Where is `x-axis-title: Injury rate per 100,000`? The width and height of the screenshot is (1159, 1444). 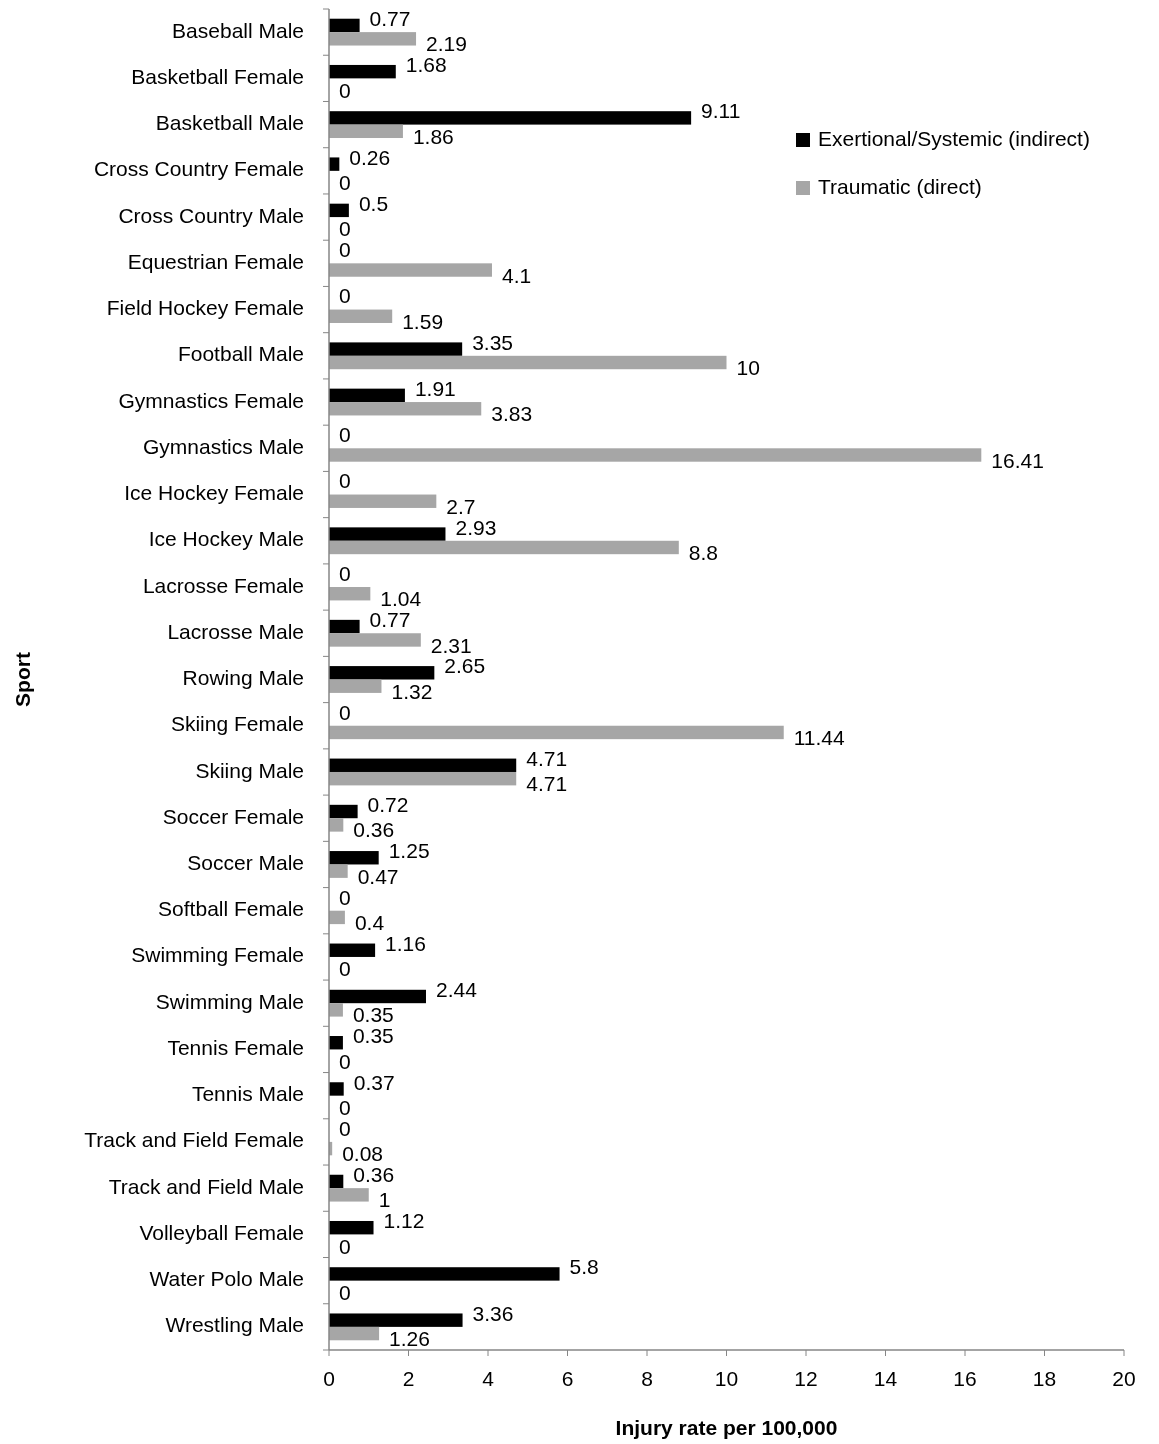 x-axis-title: Injury rate per 100,000 is located at coordinates (726, 1427).